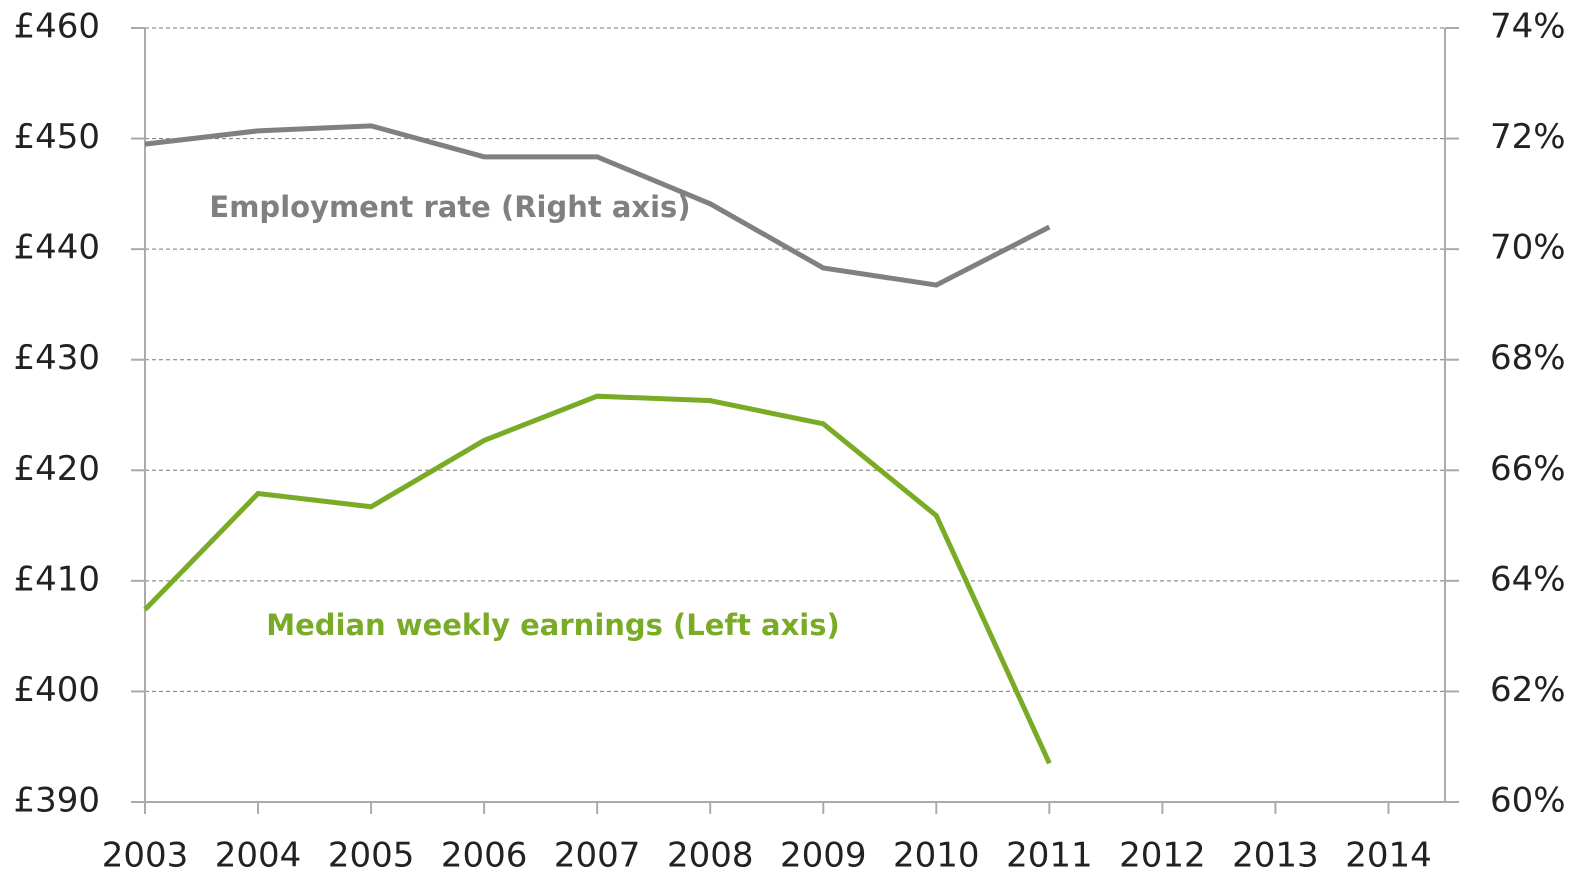  I want to click on x-tick-label: 2014, so click(1388, 856).